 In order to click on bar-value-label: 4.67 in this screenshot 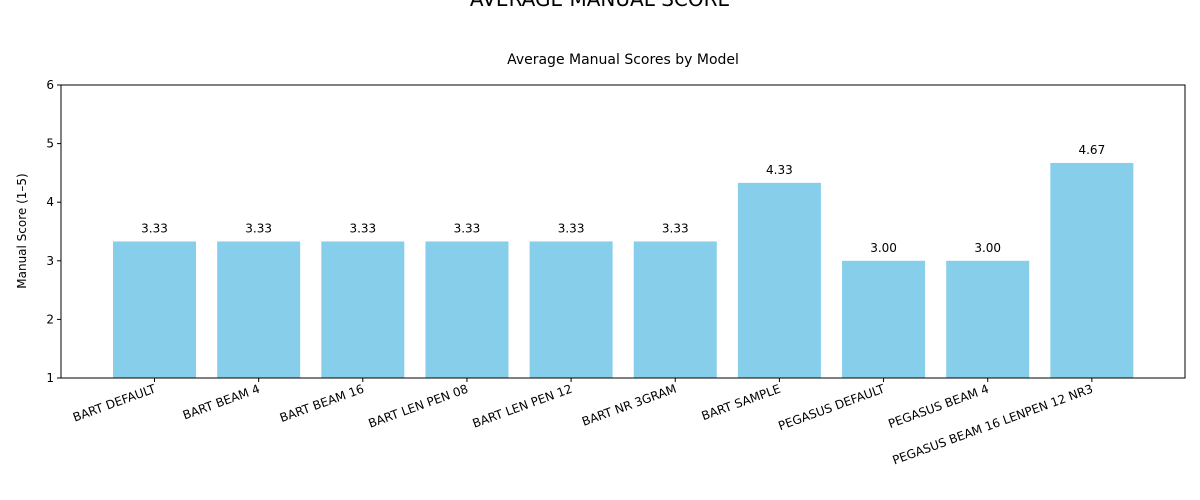, I will do `click(1091, 150)`.